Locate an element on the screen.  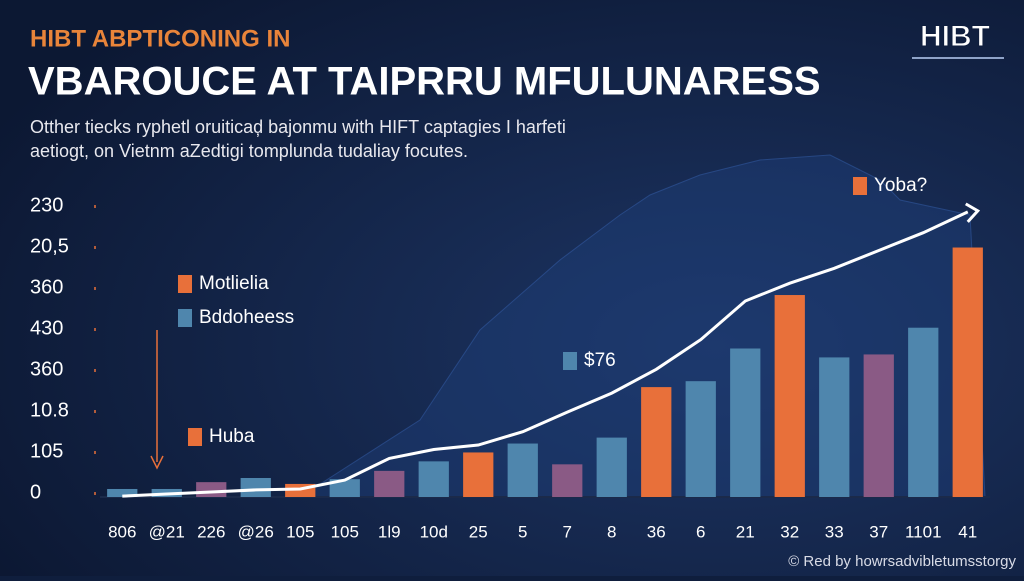
x-tick-label: 10d is located at coordinates (434, 531).